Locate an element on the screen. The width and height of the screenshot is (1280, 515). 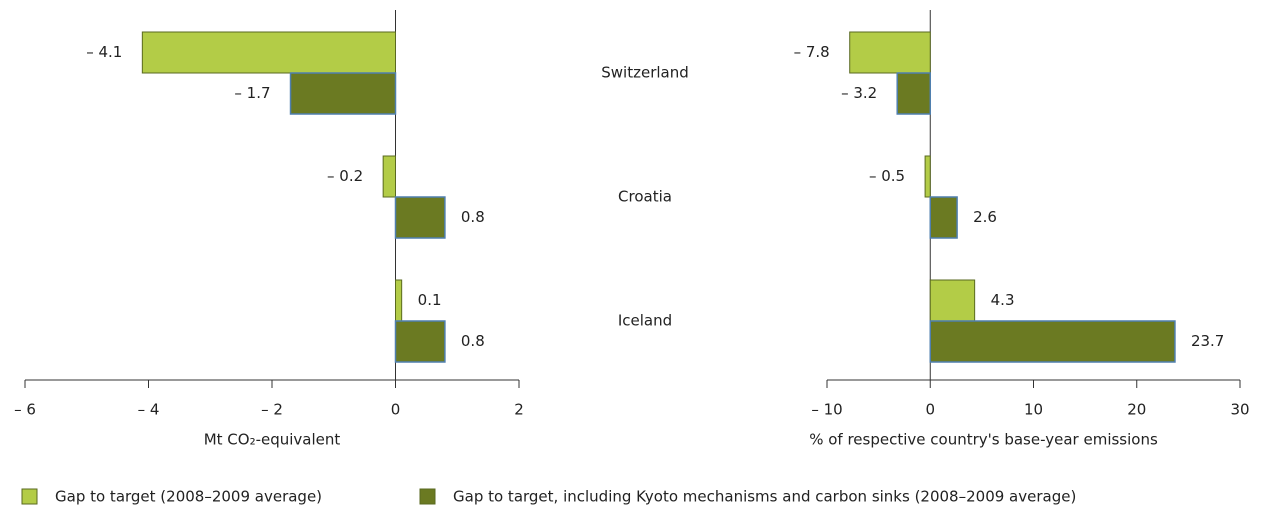
value-label: – 7.8 is located at coordinates (812, 52).